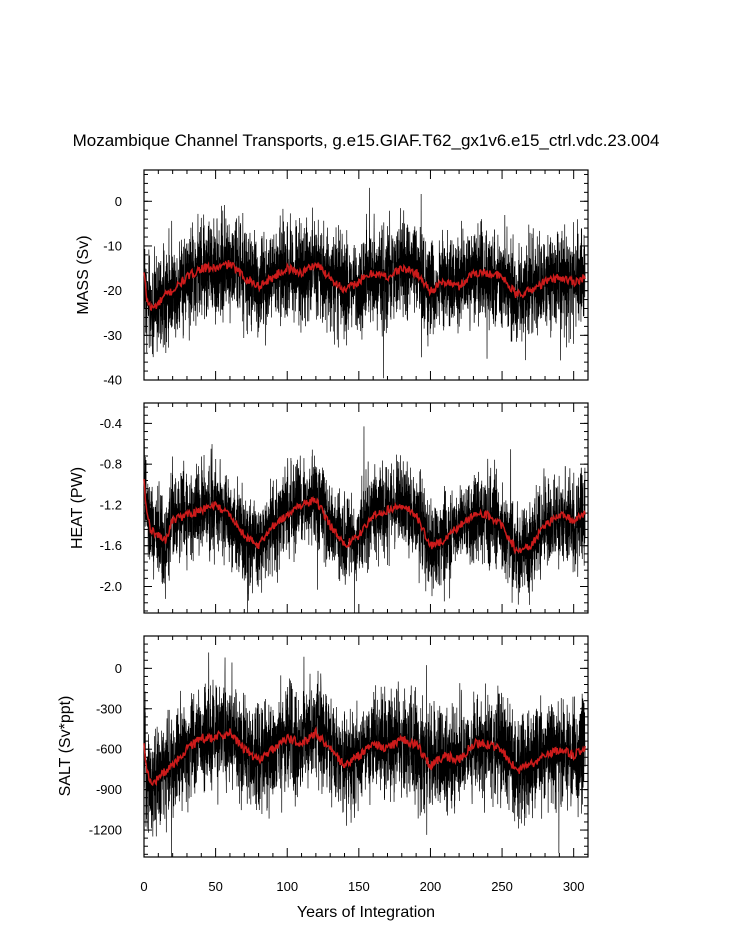  I want to click on salt-ytick-label: 0, so click(118, 668).